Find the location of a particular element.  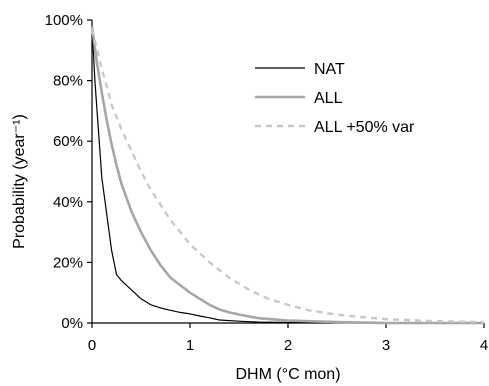

x-axis-title: DHM (°C mon) is located at coordinates (287, 374).